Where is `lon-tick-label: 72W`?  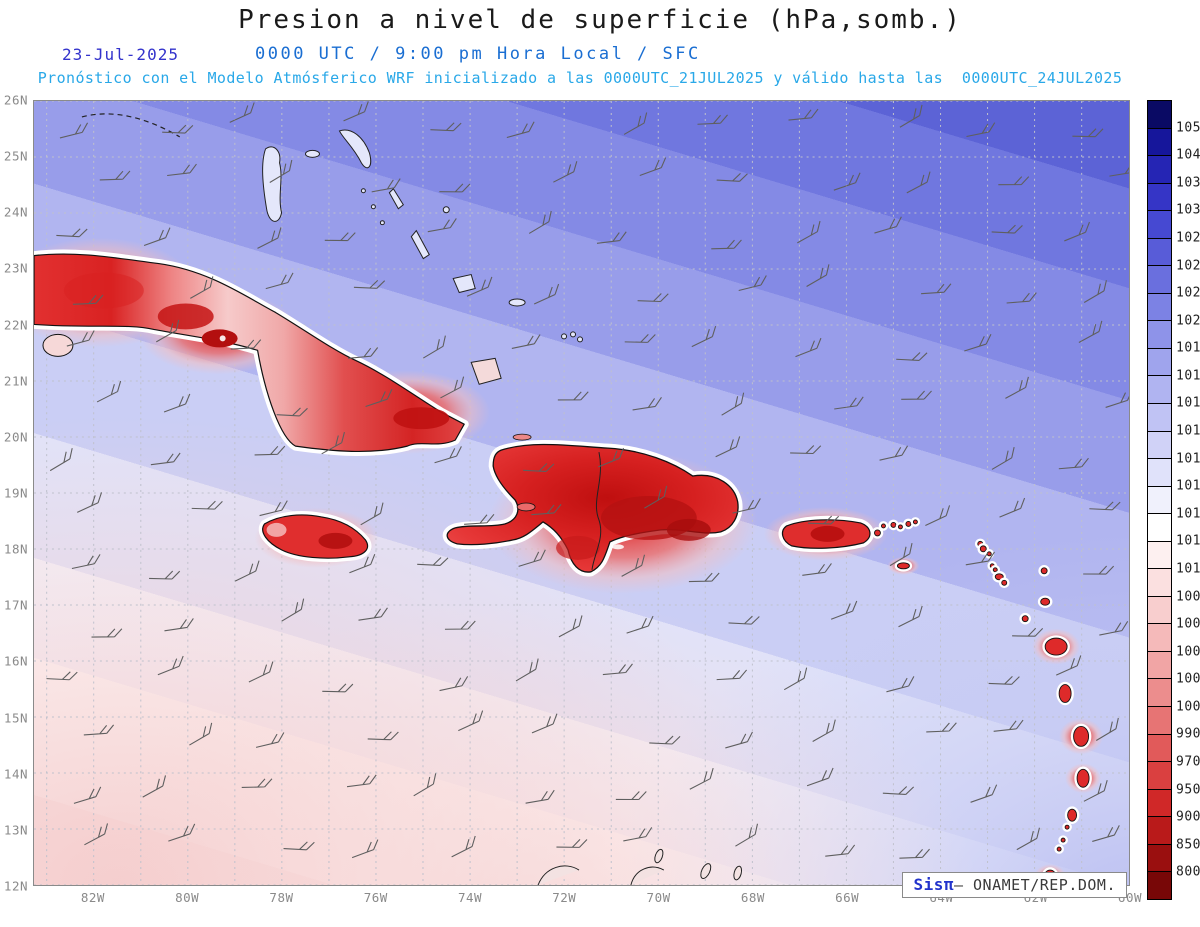
lon-tick-label: 72W is located at coordinates (564, 897).